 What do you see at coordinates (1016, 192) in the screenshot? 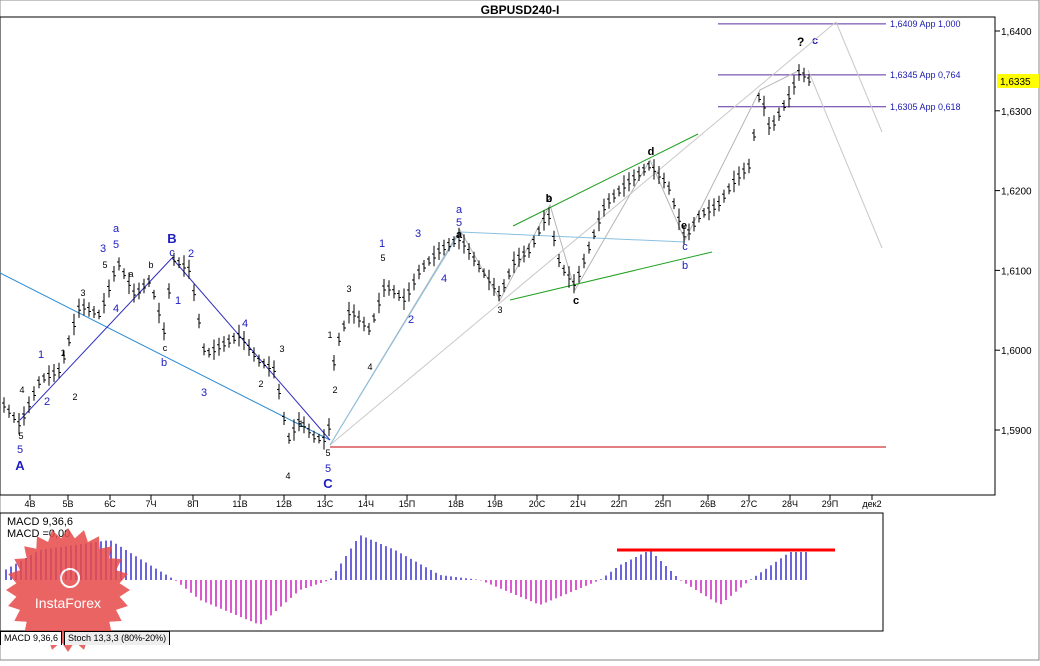
I see `price-tick-label: 1,6200` at bounding box center [1016, 192].